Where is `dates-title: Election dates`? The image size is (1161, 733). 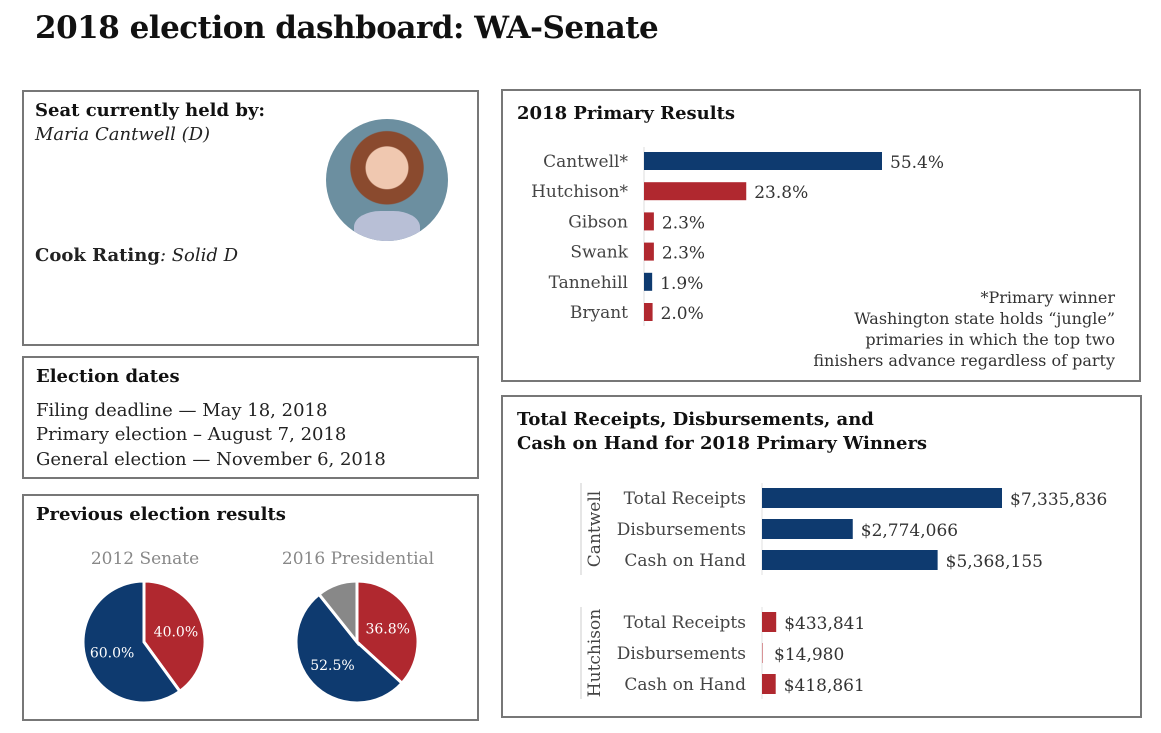 dates-title: Election dates is located at coordinates (108, 376).